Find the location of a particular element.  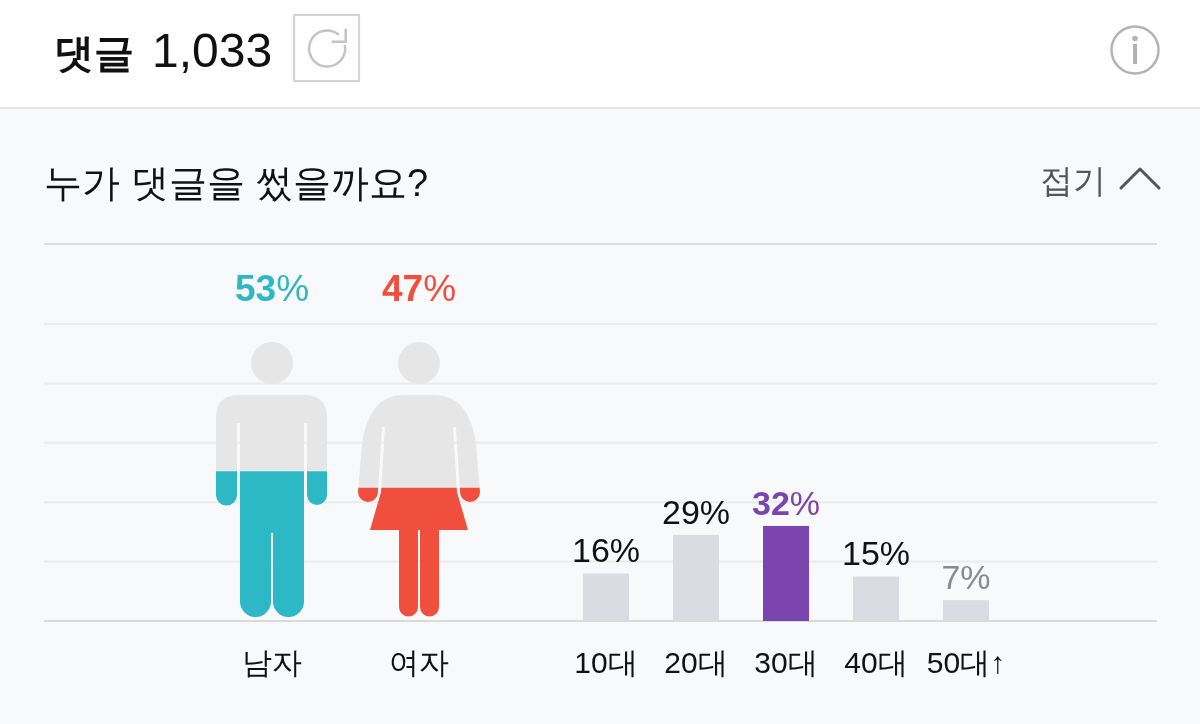

data-label: 47% is located at coordinates (419, 288).